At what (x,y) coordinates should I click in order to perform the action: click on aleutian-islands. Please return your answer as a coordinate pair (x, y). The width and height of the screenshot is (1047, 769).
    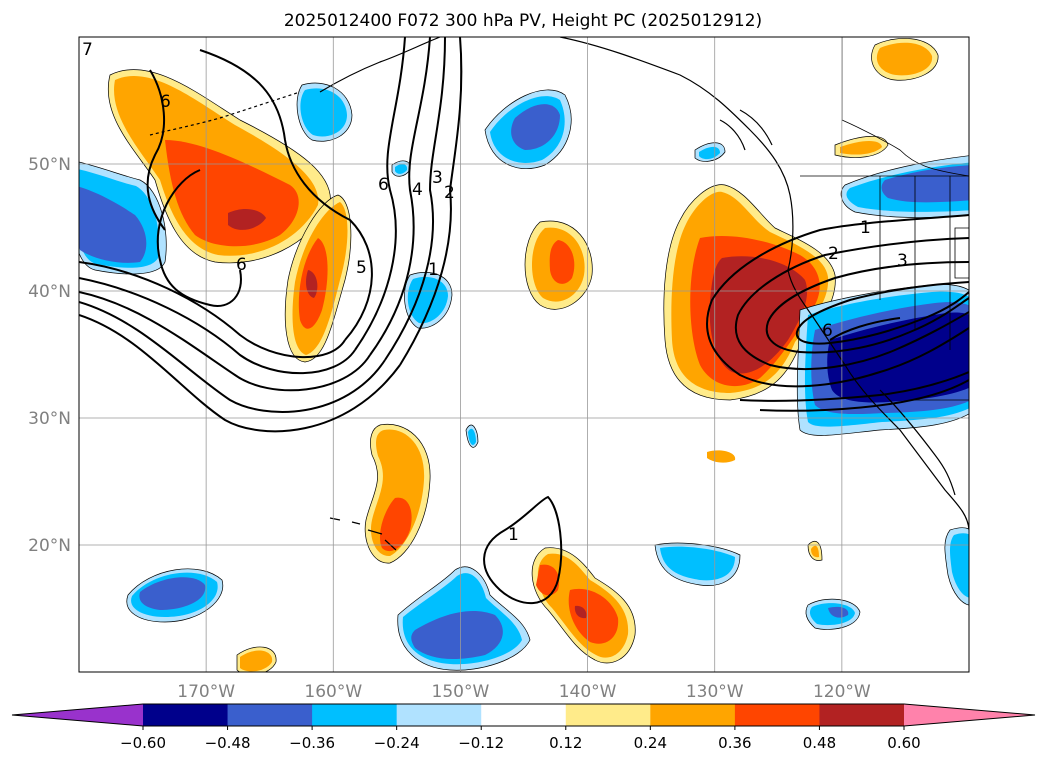
    Looking at the image, I should click on (225, 113).